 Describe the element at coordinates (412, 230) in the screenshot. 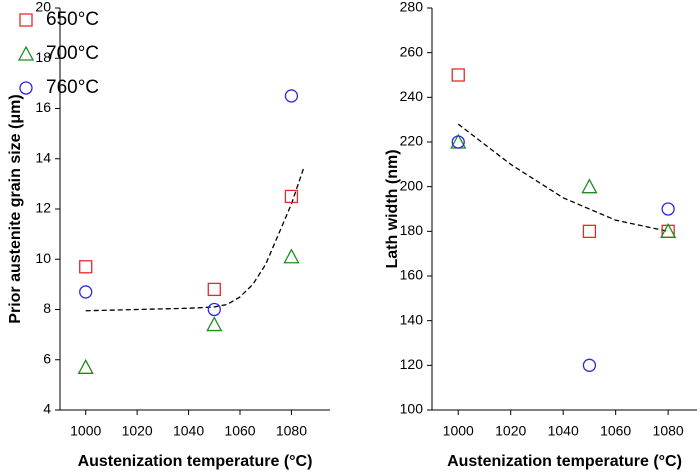

I see `y-tick-label: 180` at that location.